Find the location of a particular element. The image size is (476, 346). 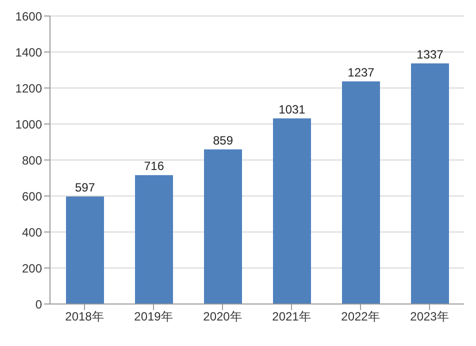

data-label: 1237 is located at coordinates (361, 72).